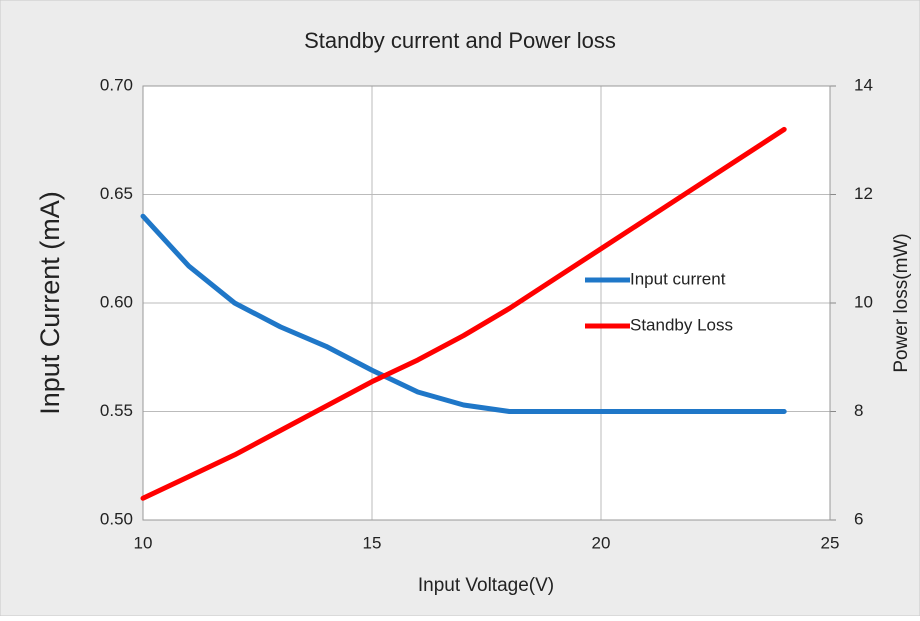 The width and height of the screenshot is (920, 621). What do you see at coordinates (372, 542) in the screenshot?
I see `x-tick-label: 15` at bounding box center [372, 542].